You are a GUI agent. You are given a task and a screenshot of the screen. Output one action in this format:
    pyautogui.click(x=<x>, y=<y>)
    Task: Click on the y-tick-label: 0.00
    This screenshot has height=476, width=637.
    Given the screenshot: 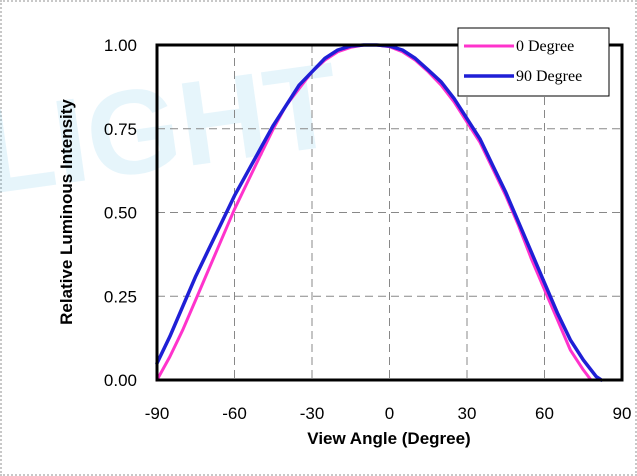 What is the action you would take?
    pyautogui.click(x=120, y=380)
    